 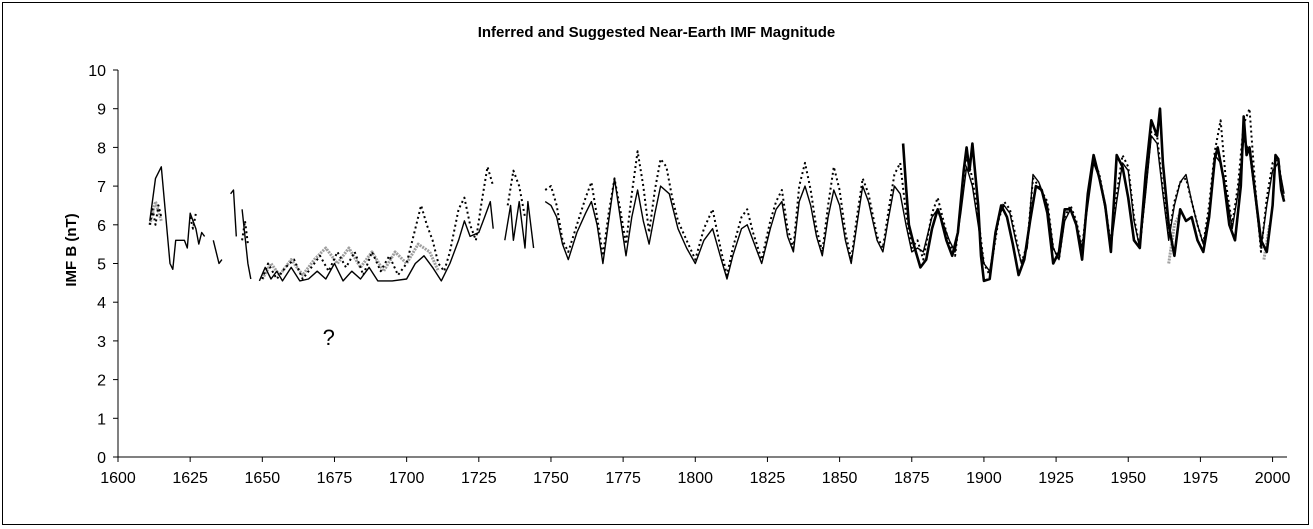 What do you see at coordinates (479, 478) in the screenshot?
I see `x-tick-label: 1725` at bounding box center [479, 478].